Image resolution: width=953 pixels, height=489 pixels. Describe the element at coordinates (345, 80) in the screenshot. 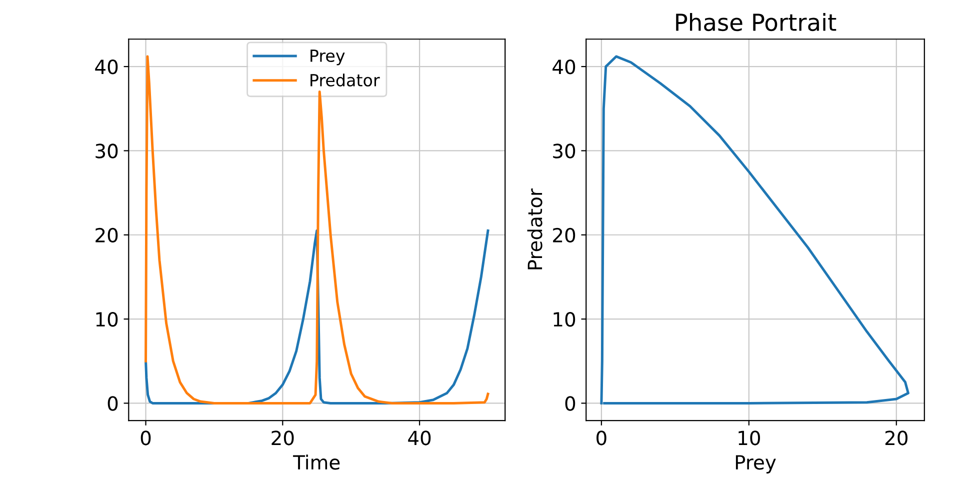

I see `legend-label: Predator` at that location.